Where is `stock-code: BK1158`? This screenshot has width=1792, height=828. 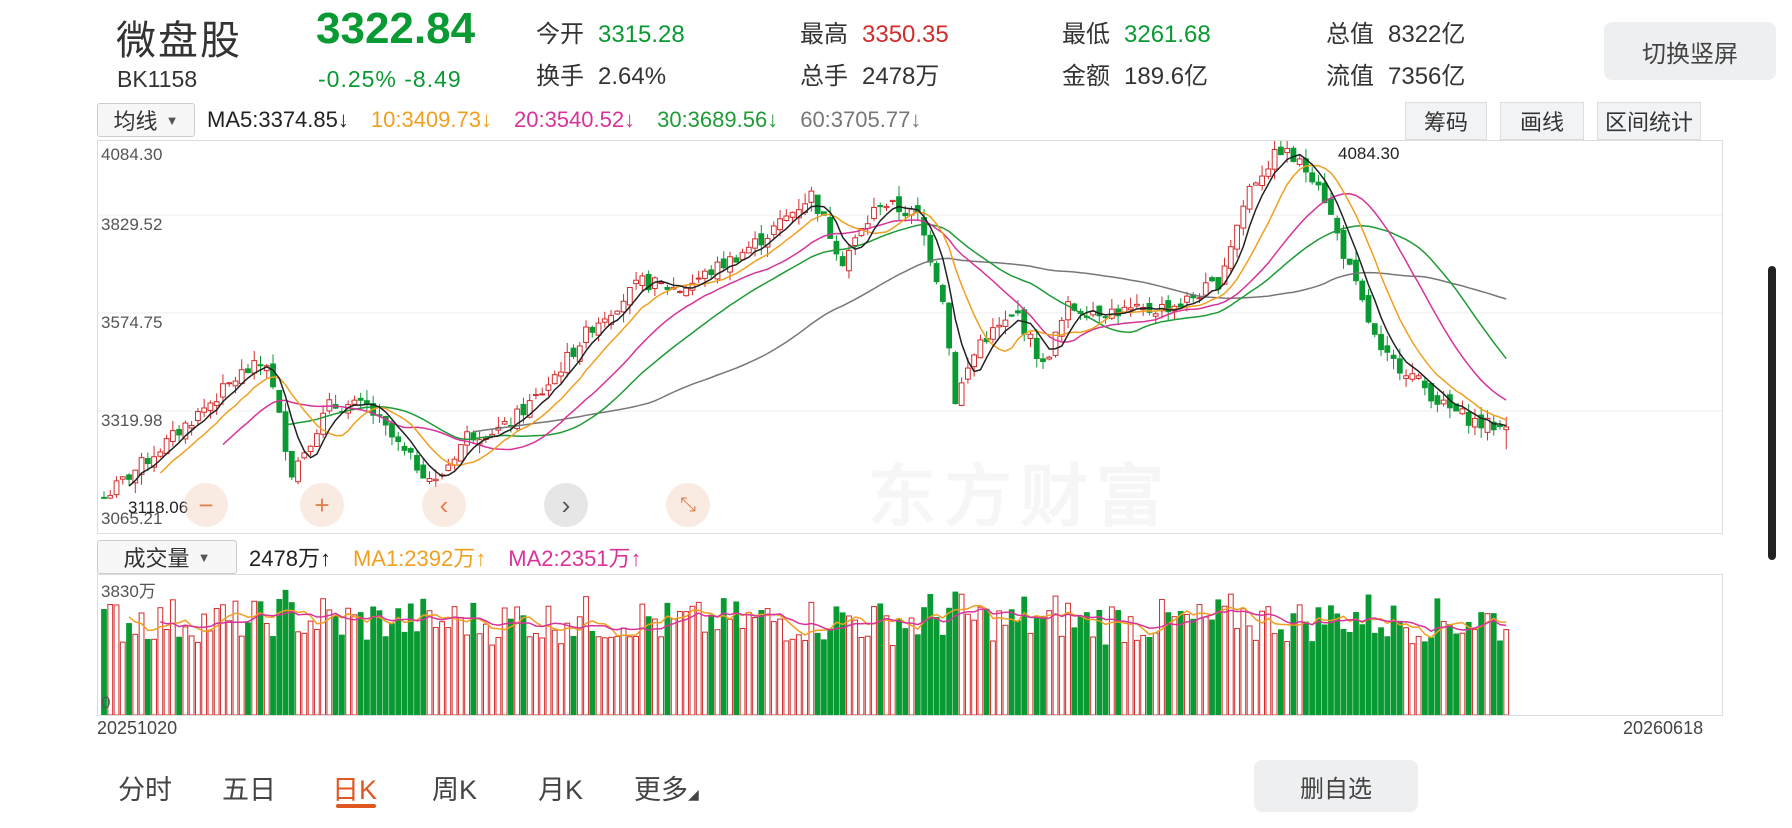
stock-code: BK1158 is located at coordinates (157, 79).